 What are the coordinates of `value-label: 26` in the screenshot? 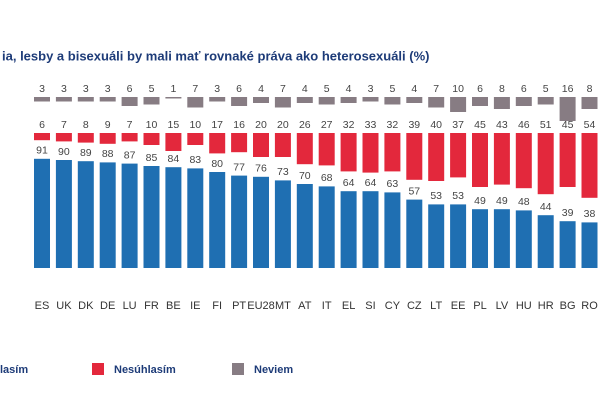 It's located at (305, 125).